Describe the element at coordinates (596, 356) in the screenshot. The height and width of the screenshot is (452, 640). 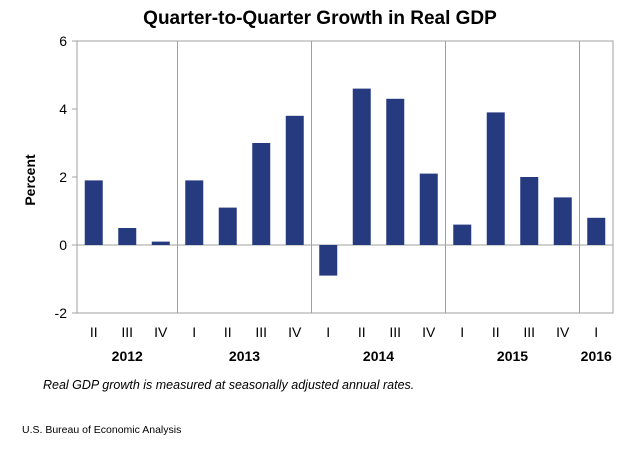
I see `year-label: 2016` at that location.